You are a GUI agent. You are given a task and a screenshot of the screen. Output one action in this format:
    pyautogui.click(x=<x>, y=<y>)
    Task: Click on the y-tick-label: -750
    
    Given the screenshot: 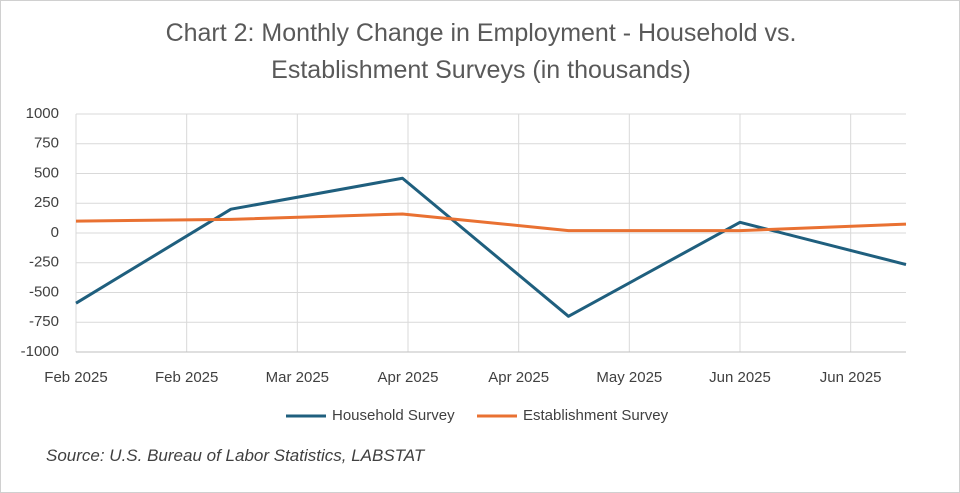 What is the action you would take?
    pyautogui.click(x=44, y=321)
    